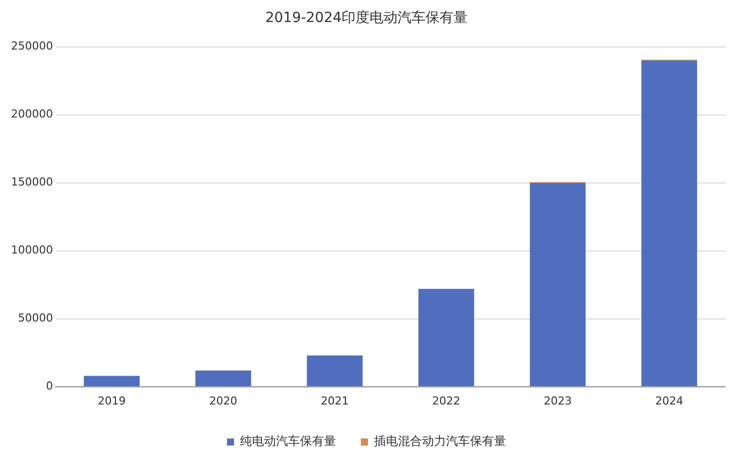 The height and width of the screenshot is (462, 739). I want to click on x-tick-label: 2022, so click(446, 401).